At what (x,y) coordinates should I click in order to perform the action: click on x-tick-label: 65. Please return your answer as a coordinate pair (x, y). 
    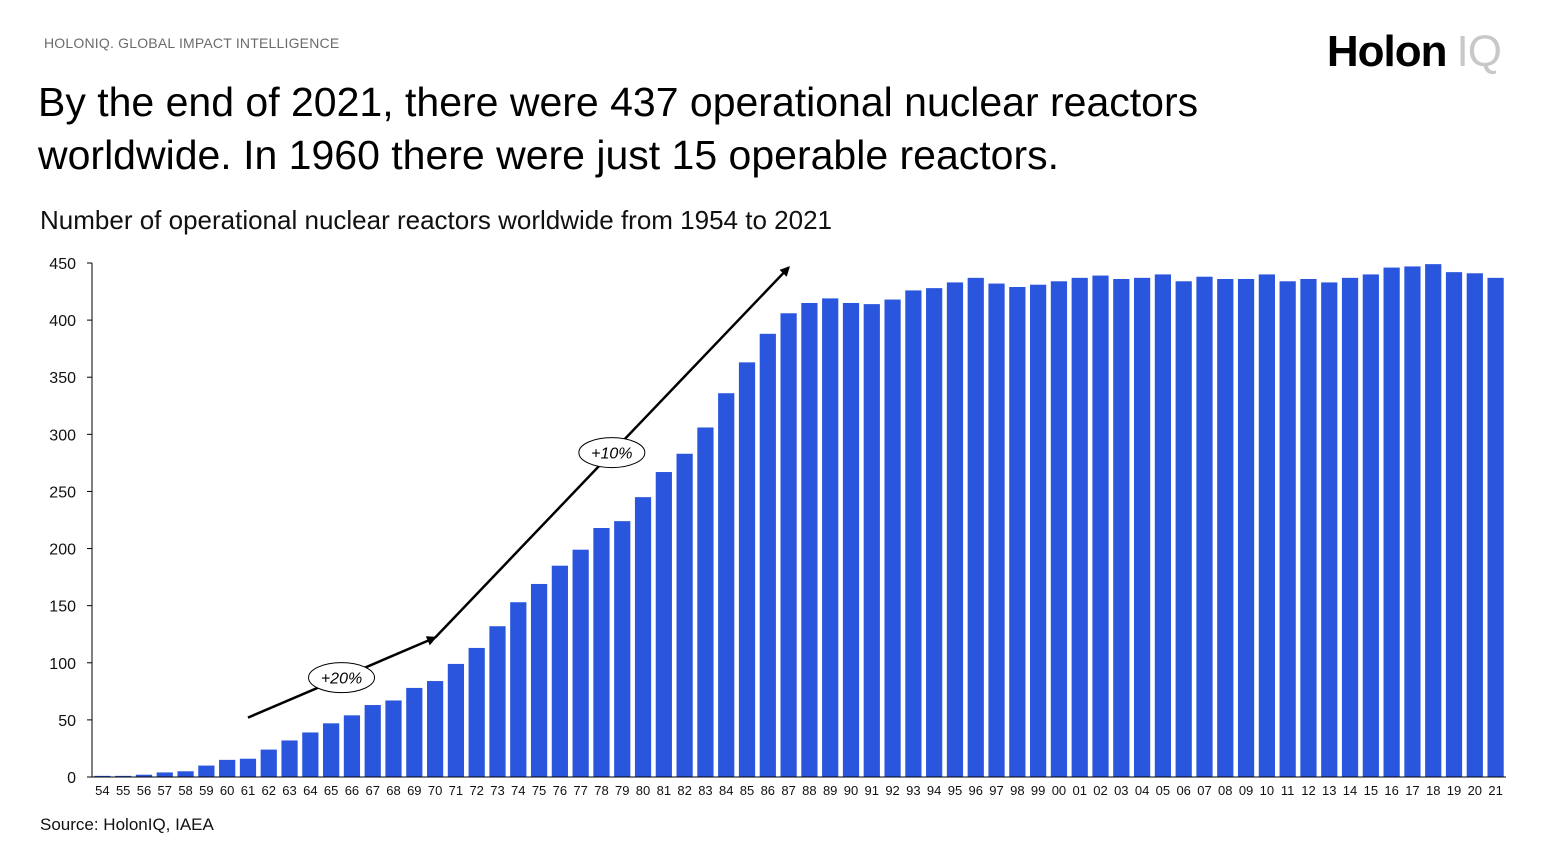
    Looking at the image, I should click on (331, 790).